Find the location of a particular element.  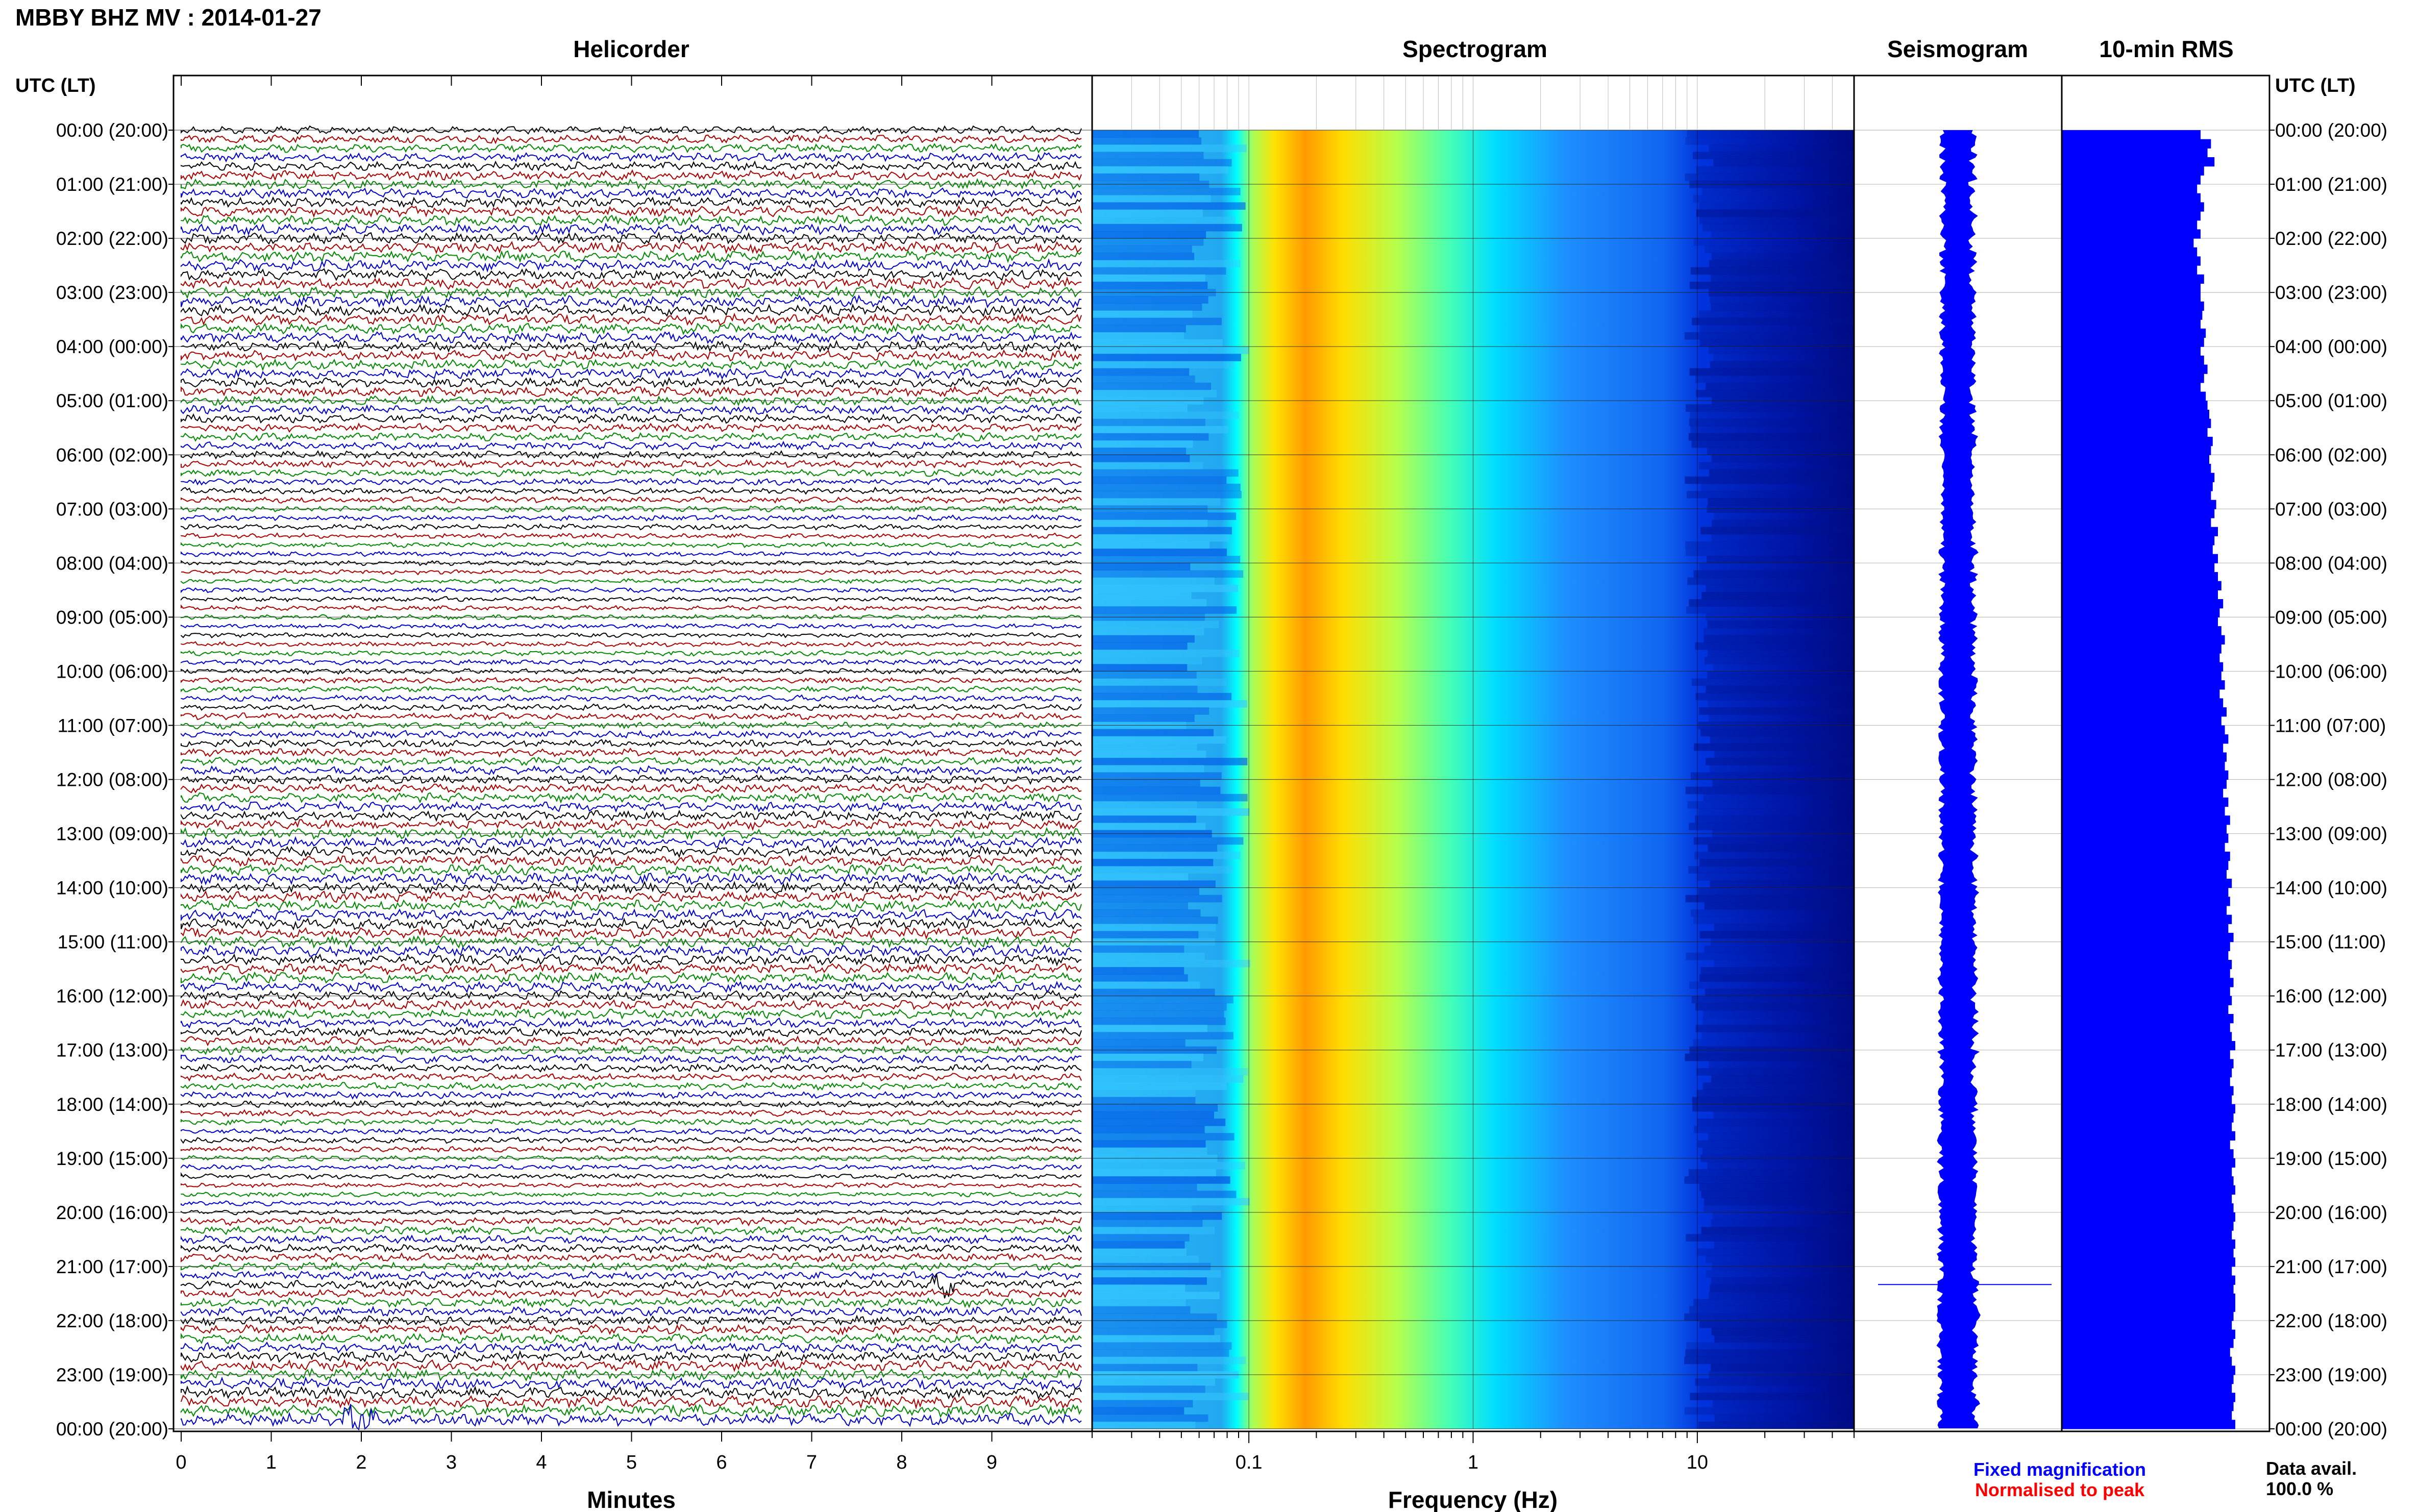

time-label-right: 06:00 (02:00) is located at coordinates (2331, 454).